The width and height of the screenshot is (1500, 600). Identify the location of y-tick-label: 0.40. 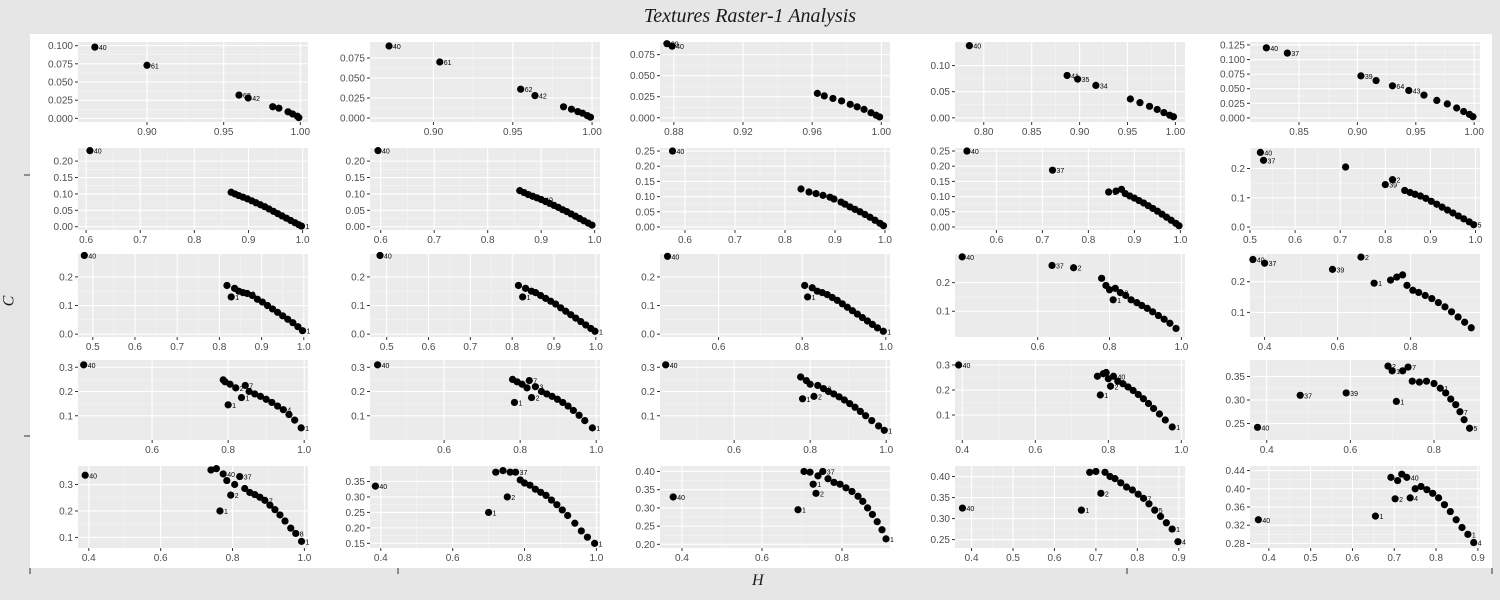
(646, 472).